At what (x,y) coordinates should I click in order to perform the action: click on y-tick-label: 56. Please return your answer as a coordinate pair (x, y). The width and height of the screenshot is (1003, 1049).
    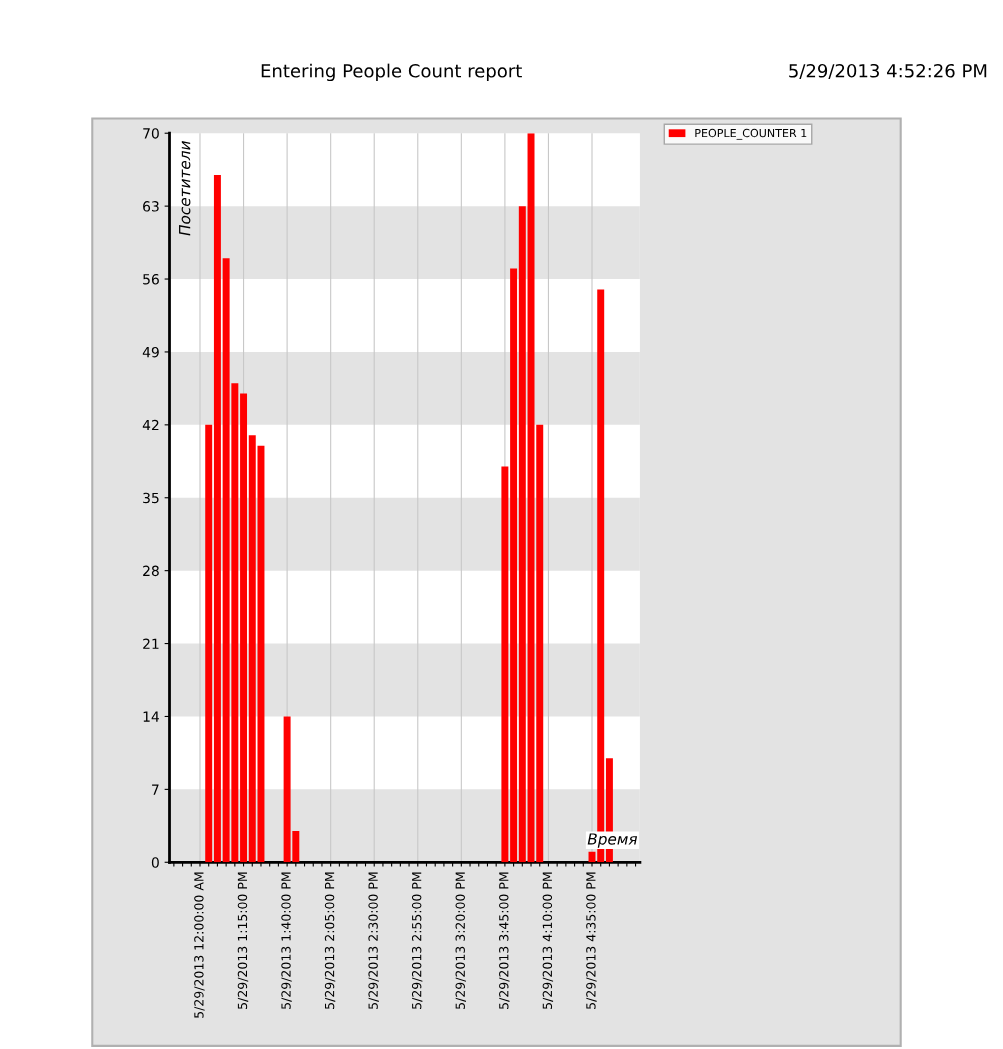
    Looking at the image, I should click on (151, 279).